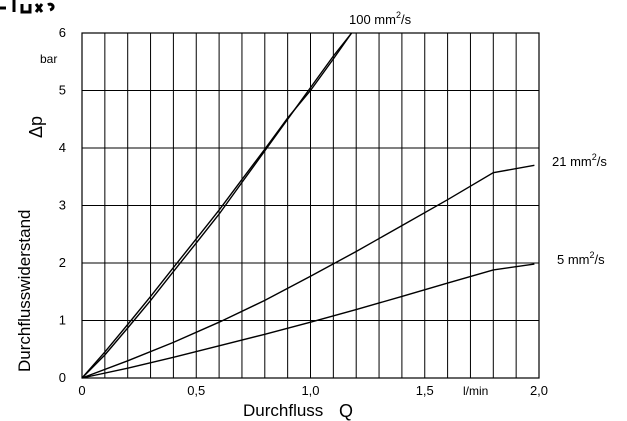  Describe the element at coordinates (62, 90) in the screenshot. I see `y-tick-label: 5` at that location.